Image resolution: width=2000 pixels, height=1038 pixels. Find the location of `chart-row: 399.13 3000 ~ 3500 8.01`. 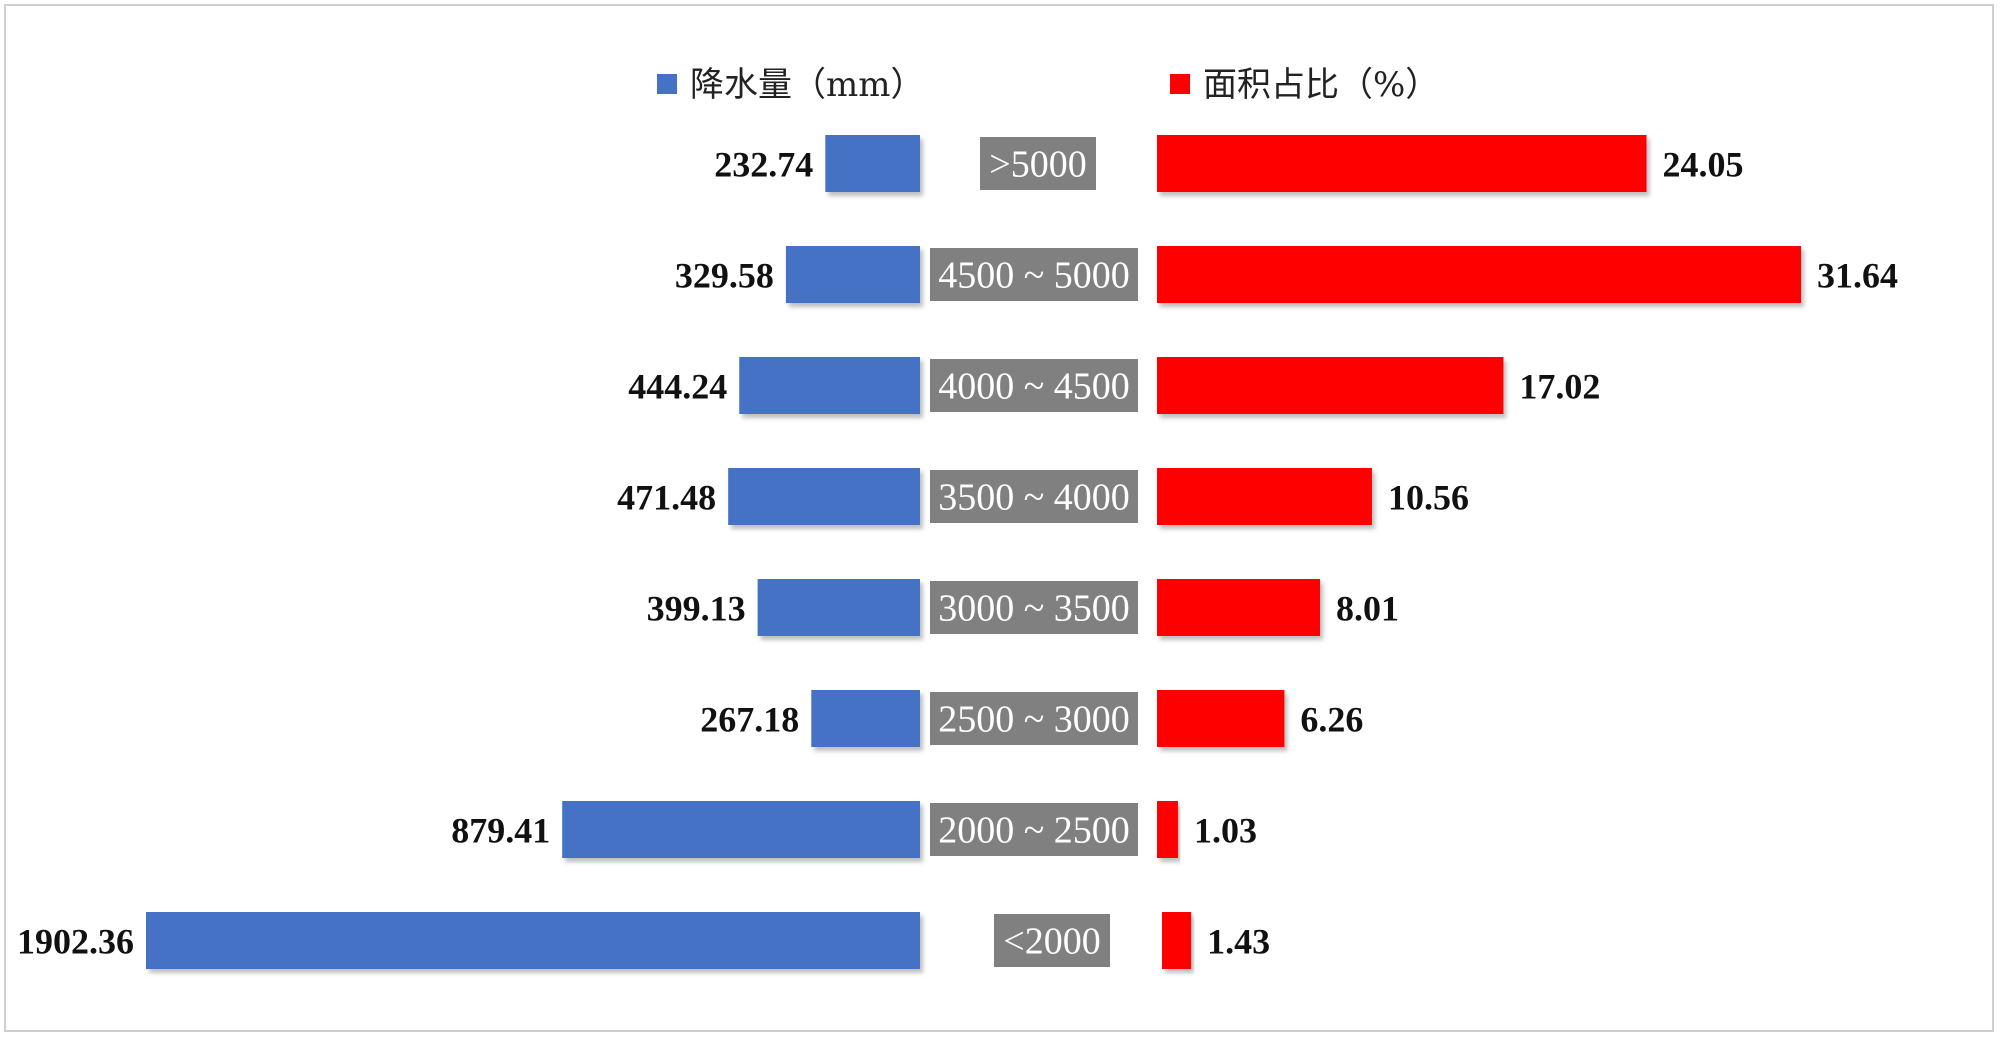

chart-row: 399.13 3000 ~ 3500 8.01 is located at coordinates (1023, 607).